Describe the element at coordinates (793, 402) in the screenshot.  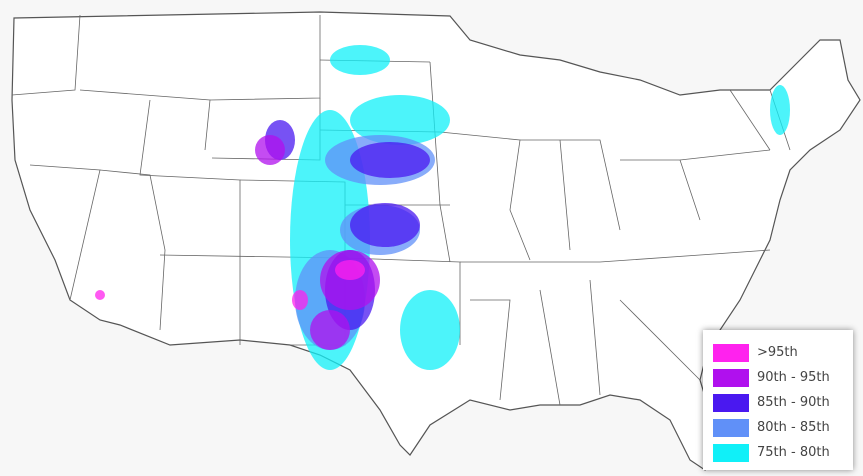
I see `legend-label: 85th - 90th` at that location.